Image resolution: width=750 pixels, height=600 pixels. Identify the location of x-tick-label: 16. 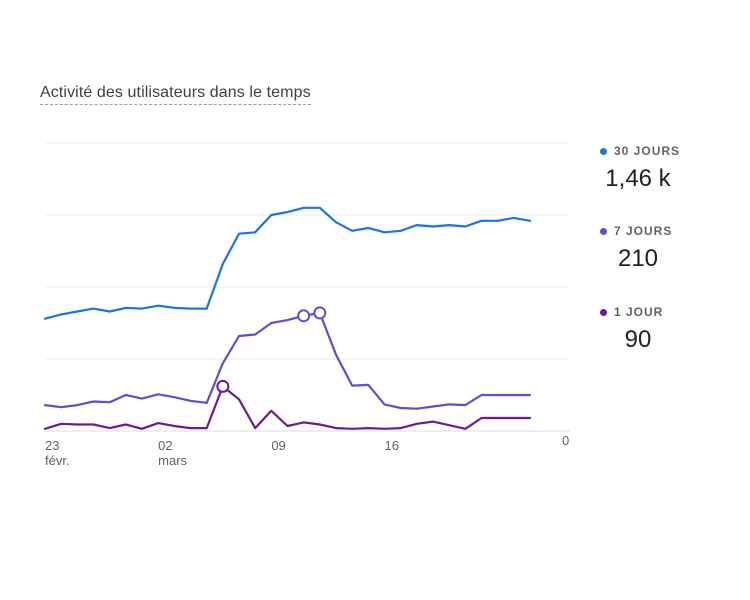
(392, 445).